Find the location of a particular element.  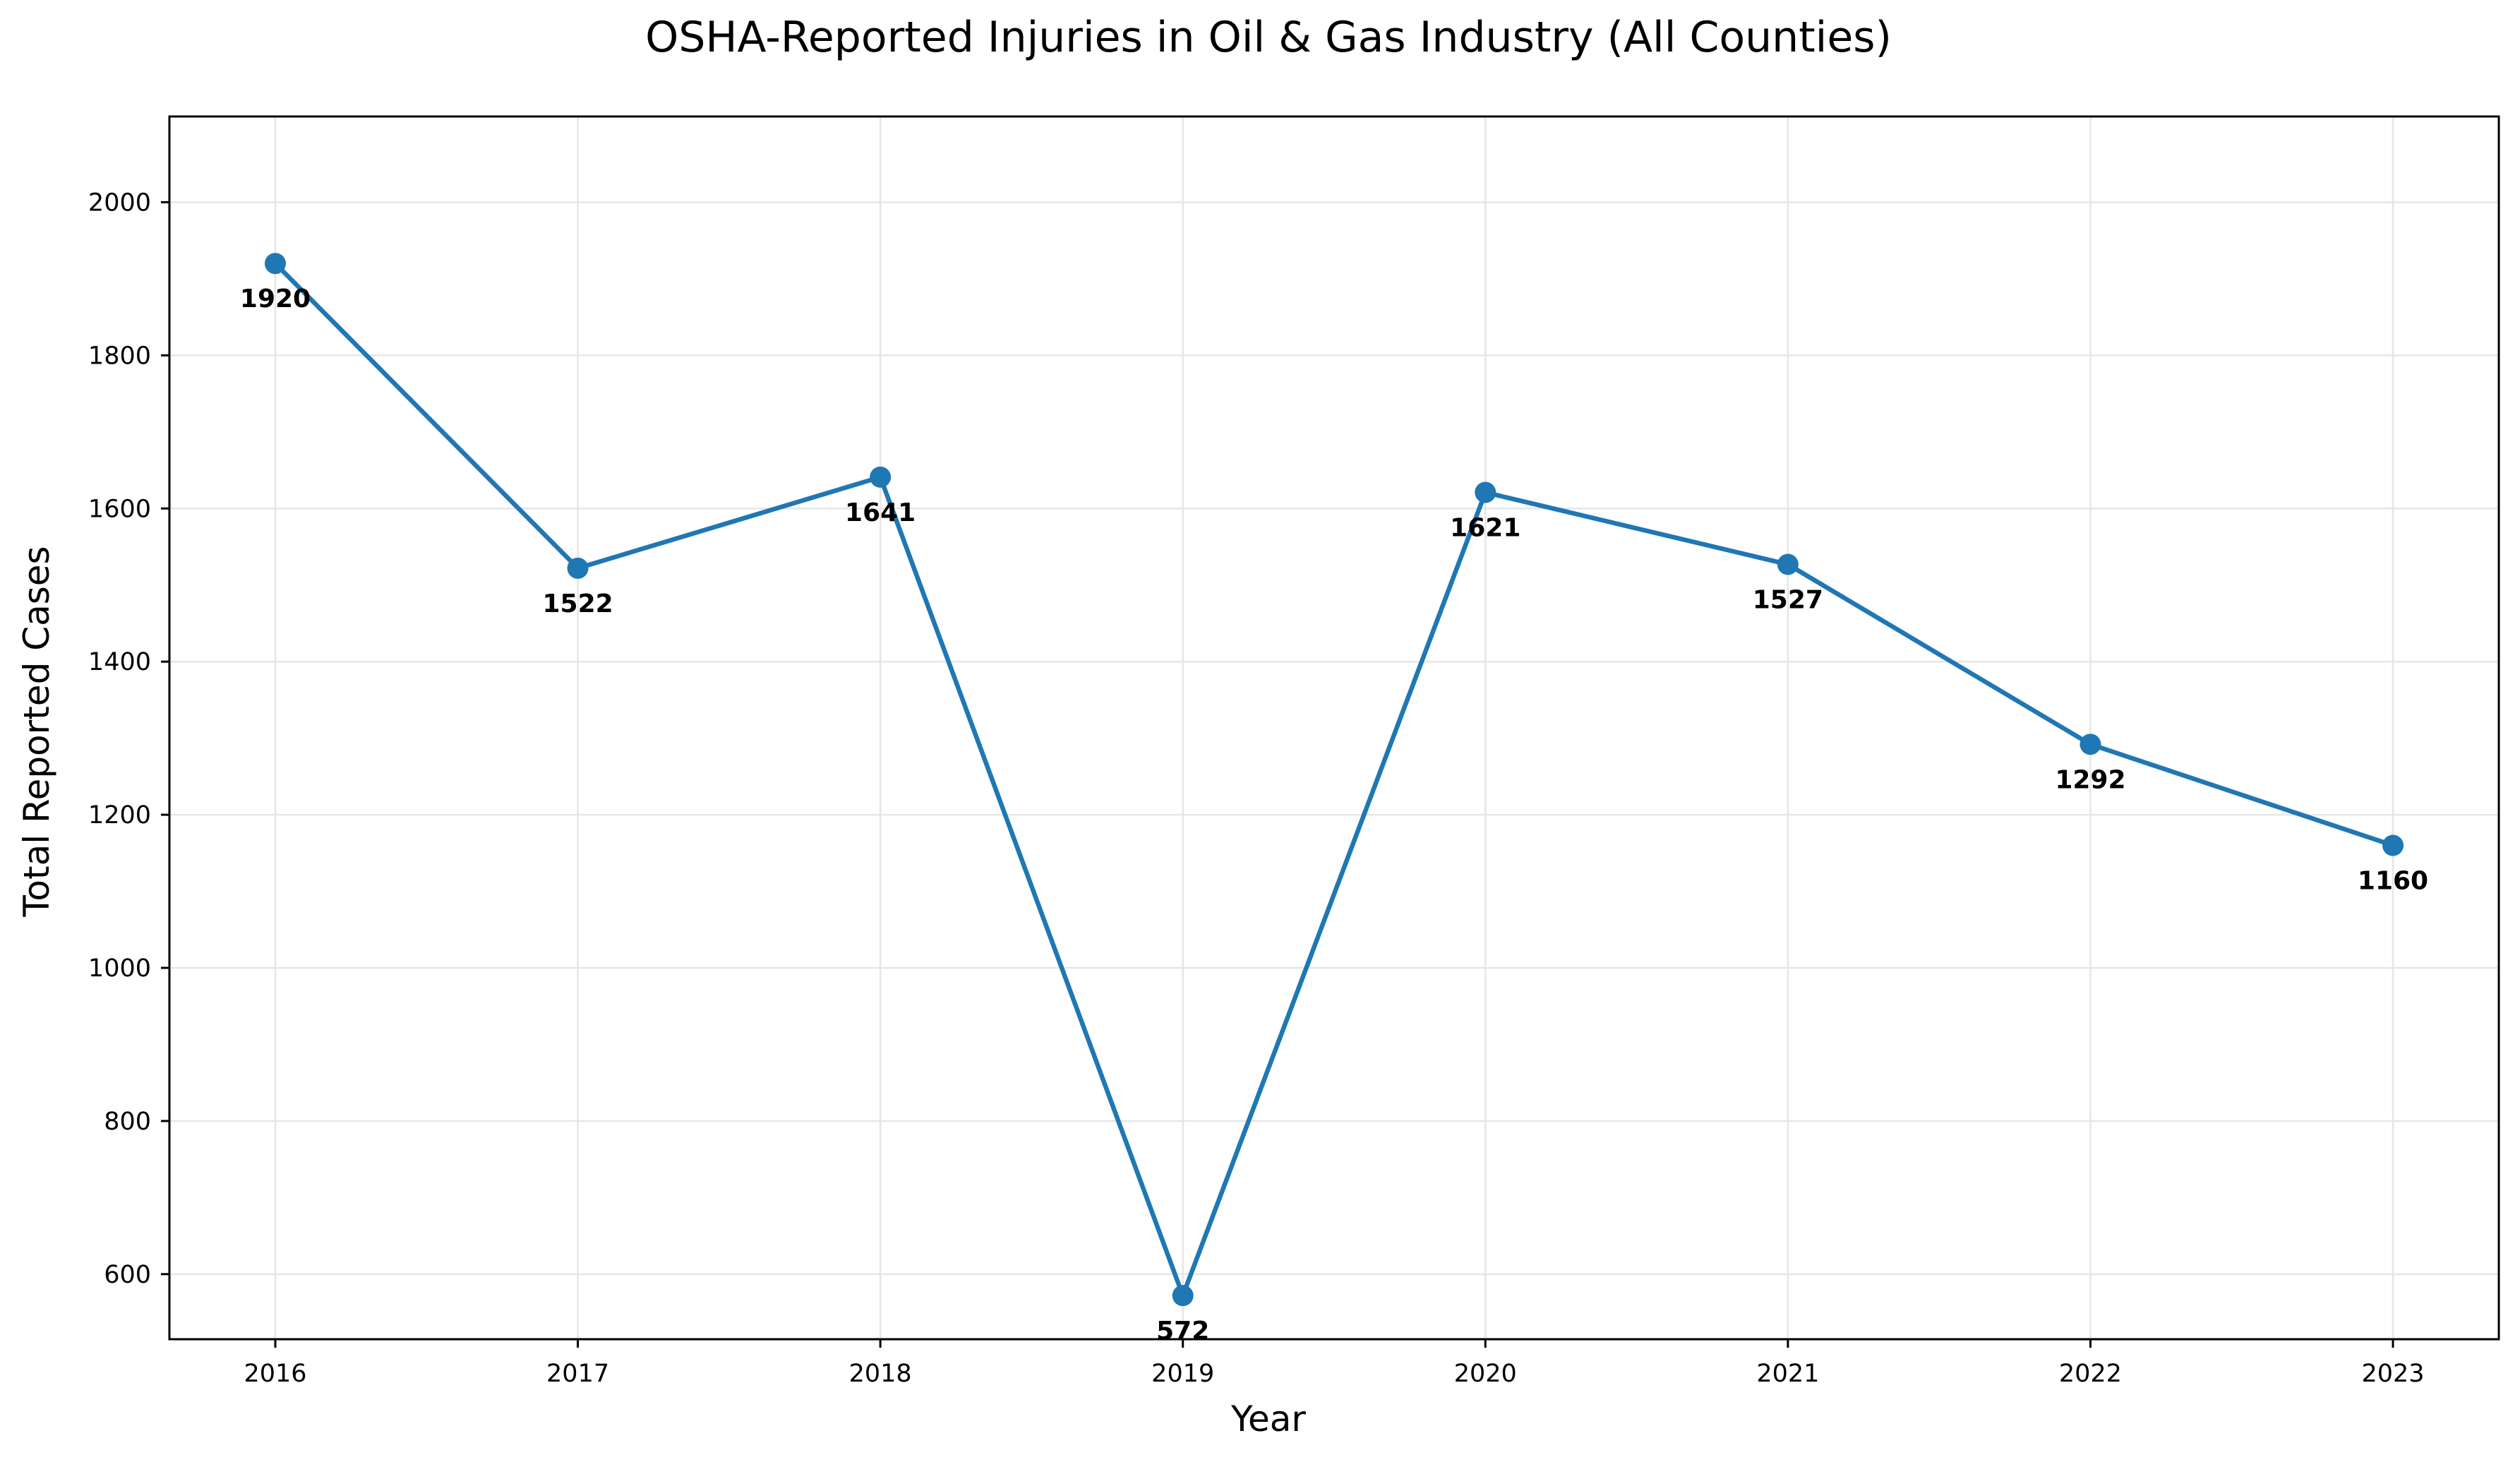

x-tick-label: 2022 is located at coordinates (2091, 1374).